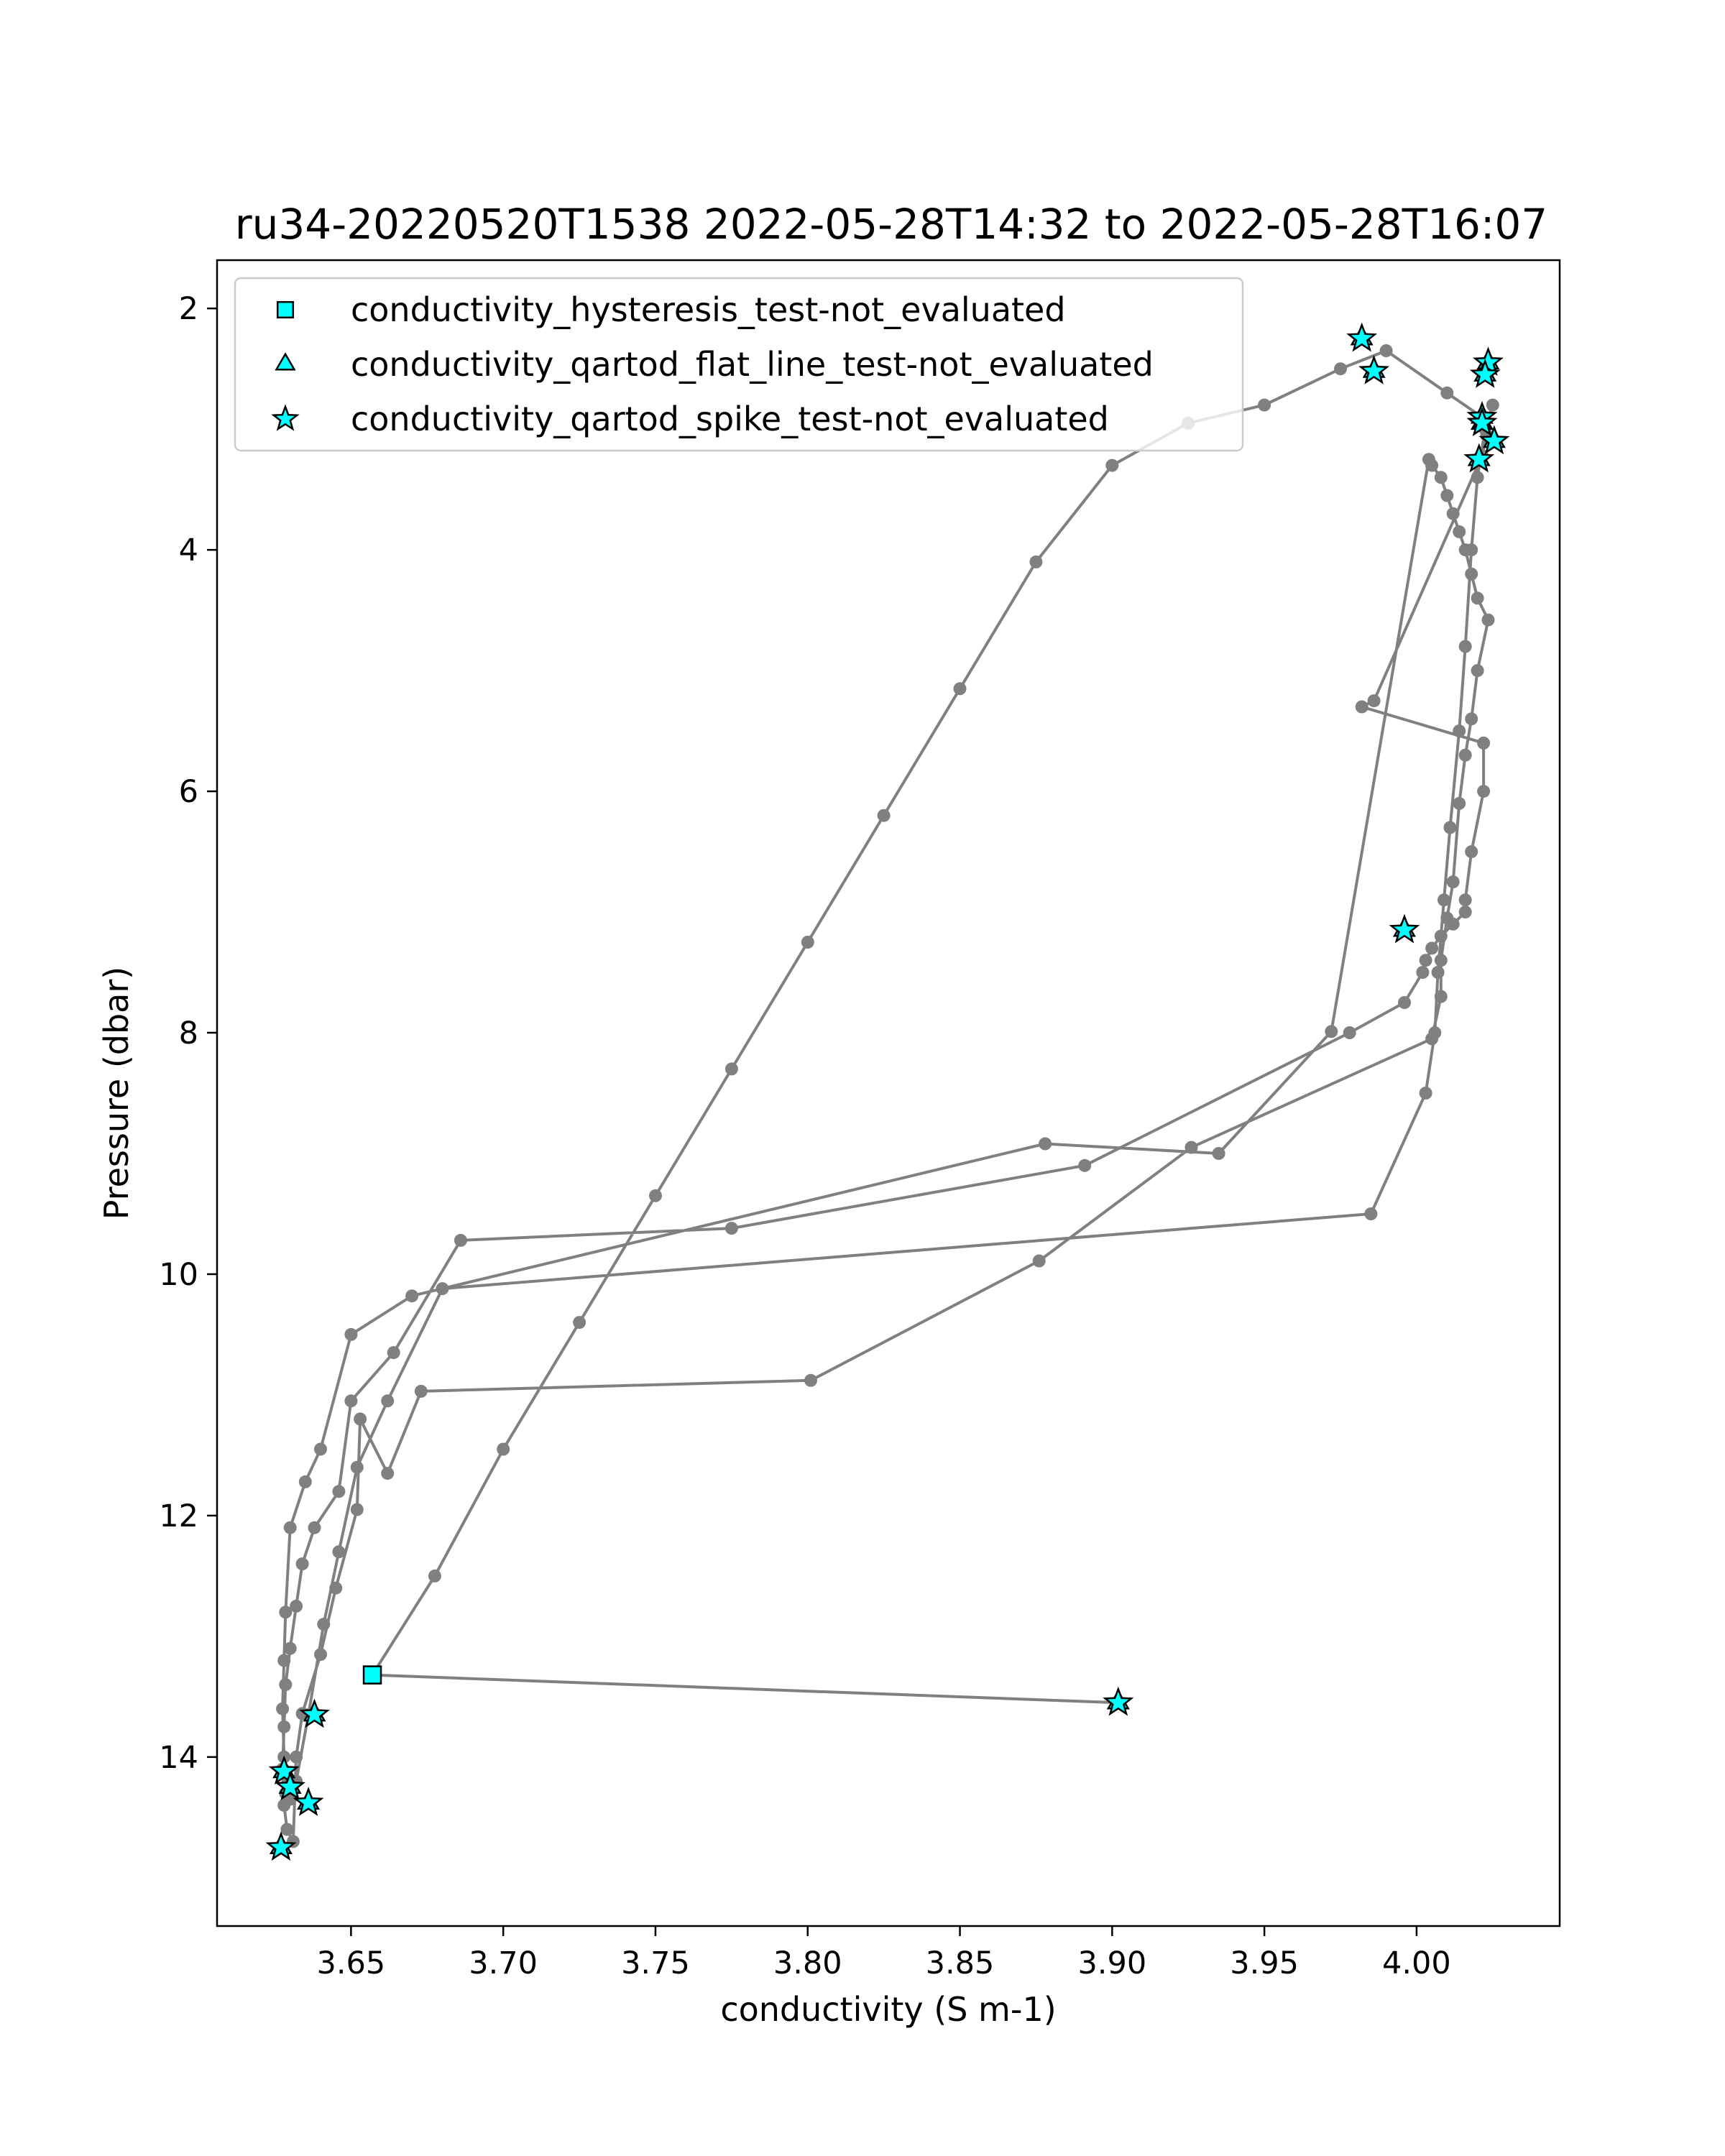  What do you see at coordinates (285, 309) in the screenshot?
I see `legend-square-marker` at bounding box center [285, 309].